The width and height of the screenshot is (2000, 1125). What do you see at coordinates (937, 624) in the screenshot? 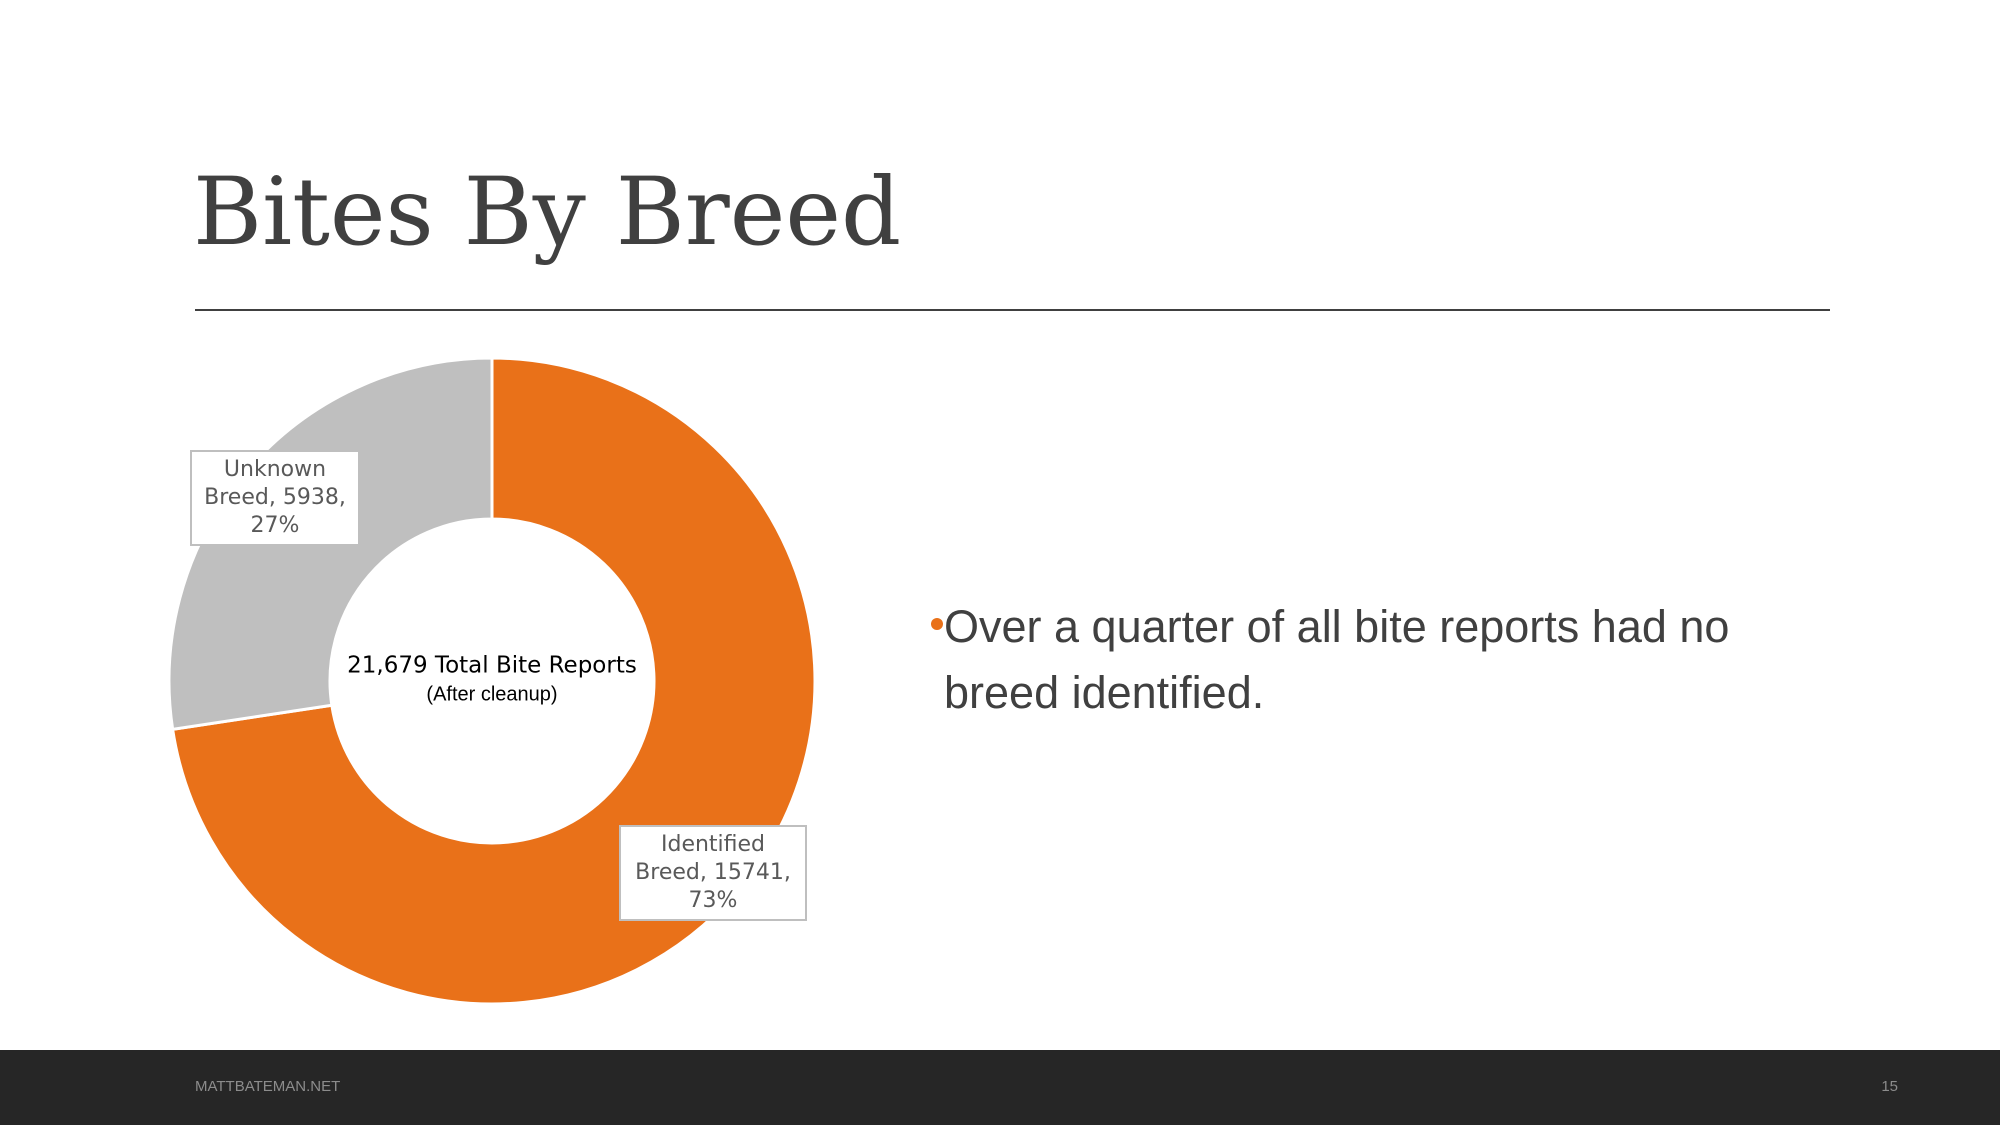
I see `bullet-marker` at bounding box center [937, 624].